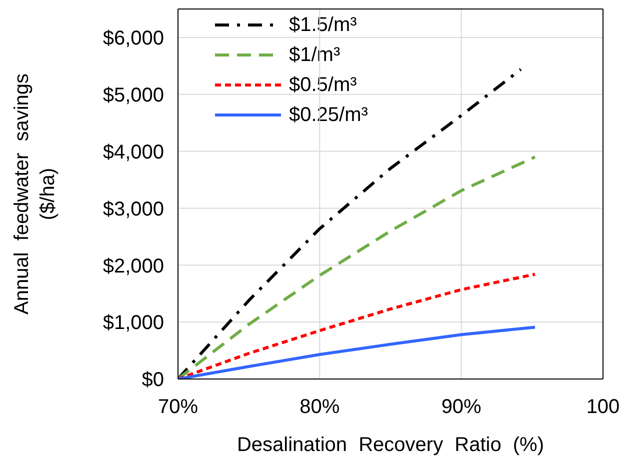  What do you see at coordinates (133, 152) in the screenshot?
I see `y-tick-label: $4,000` at bounding box center [133, 152].